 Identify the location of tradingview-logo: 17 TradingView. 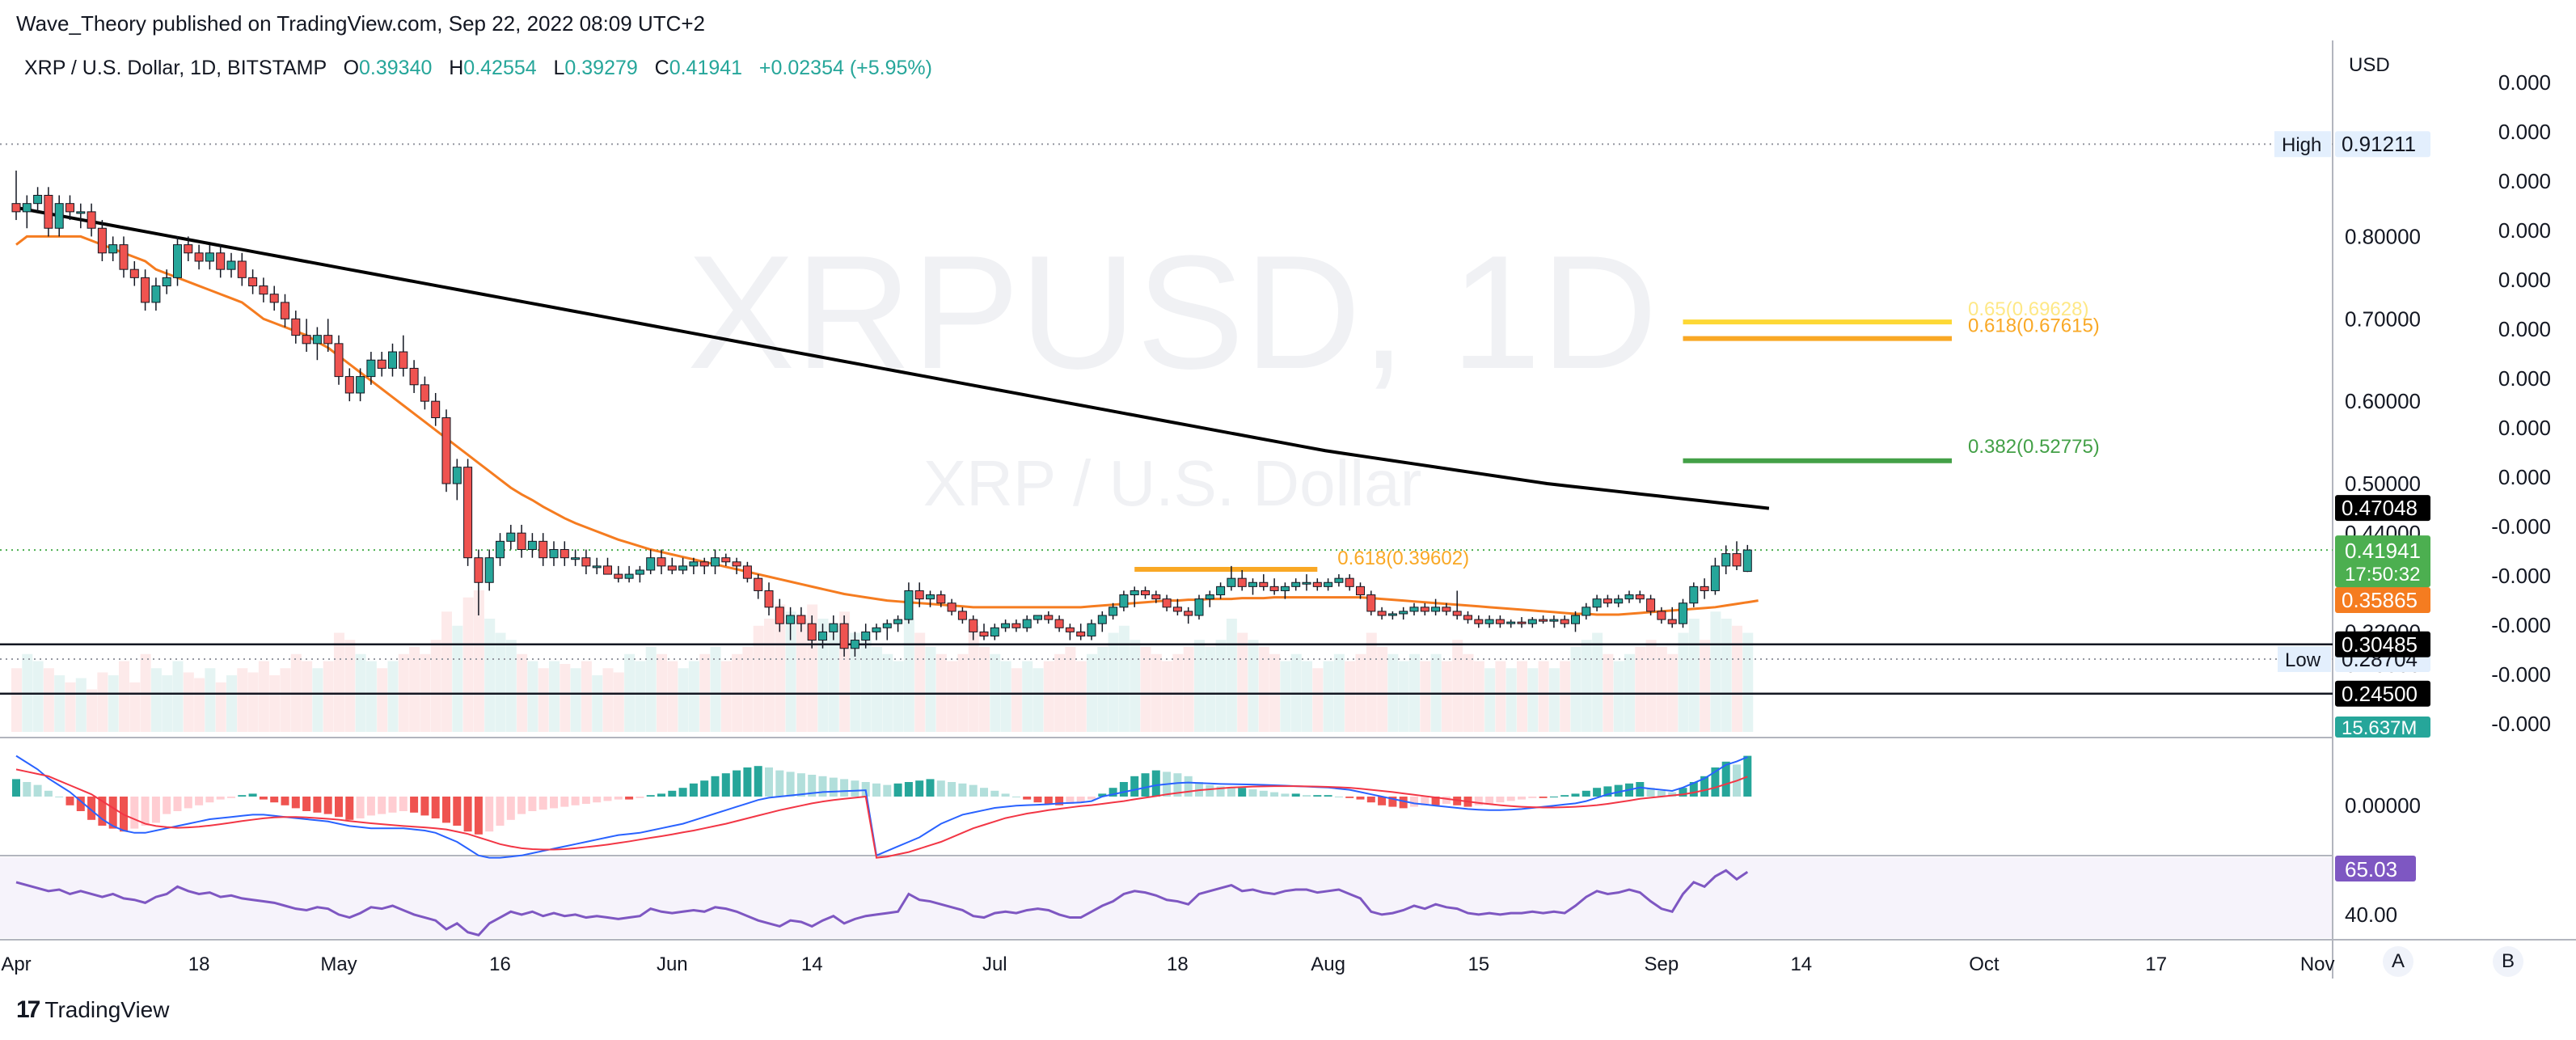
(92, 1010).